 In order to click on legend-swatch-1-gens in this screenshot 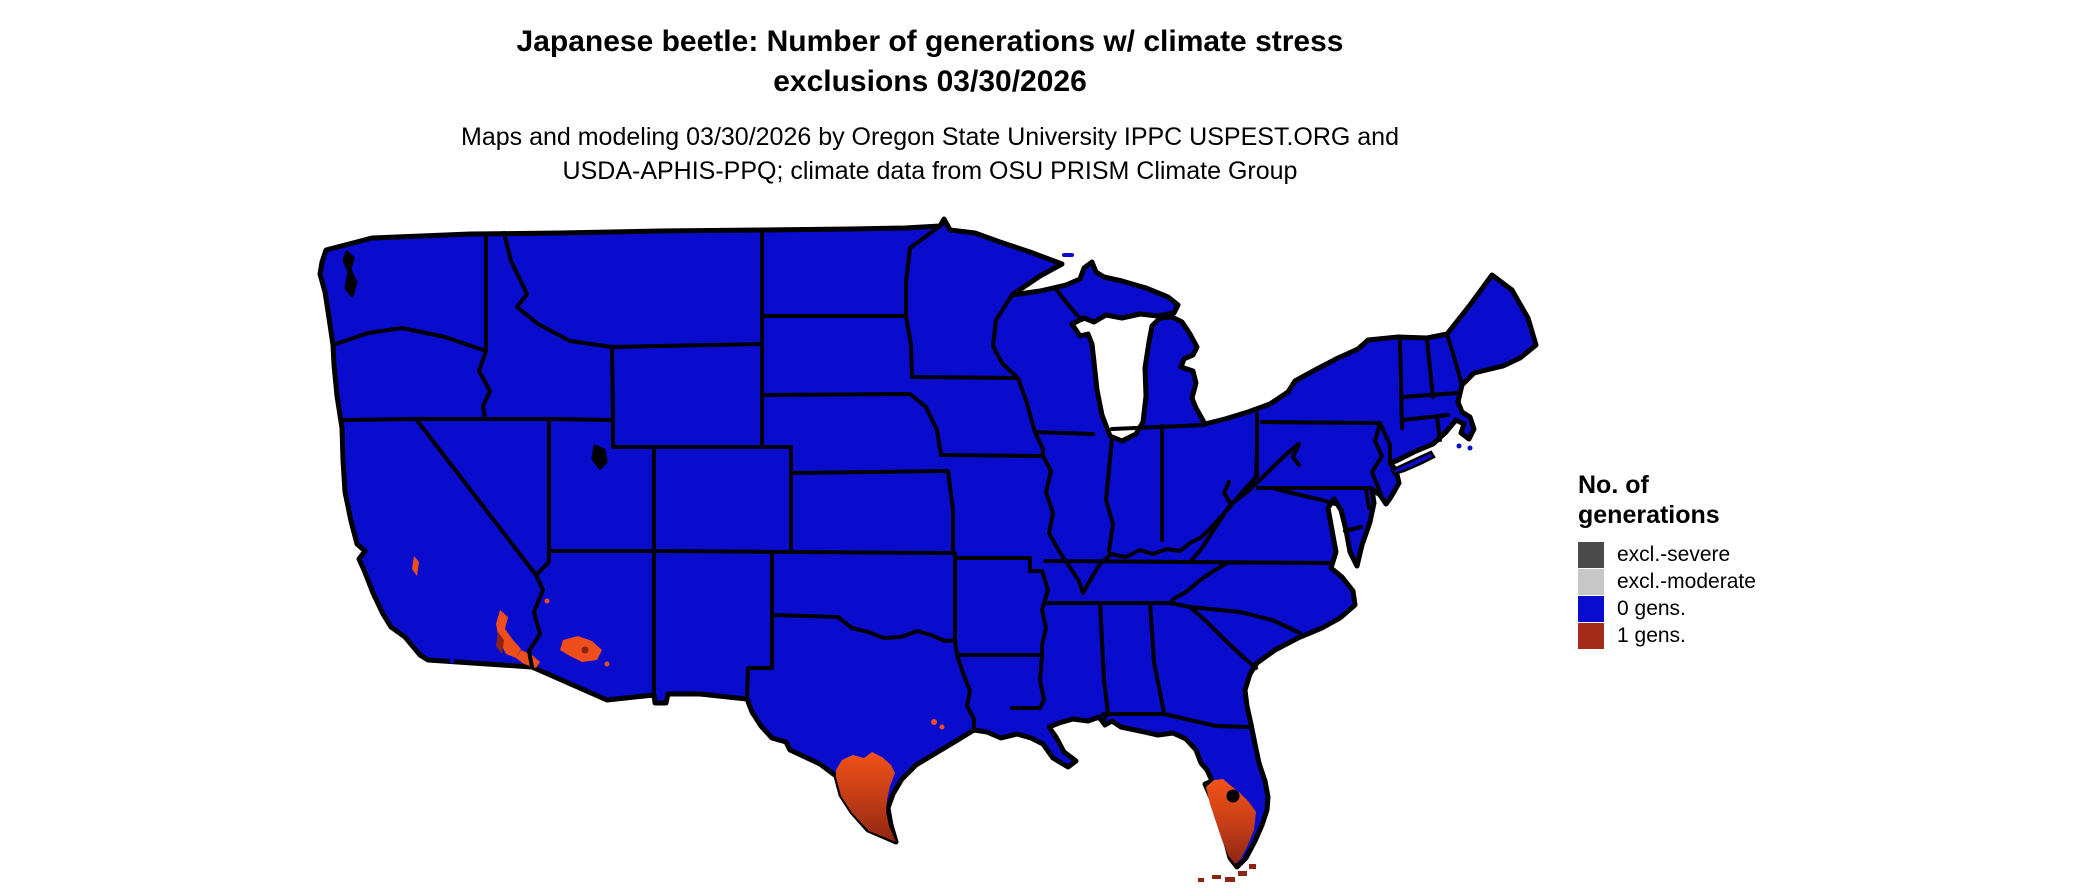, I will do `click(1591, 636)`.